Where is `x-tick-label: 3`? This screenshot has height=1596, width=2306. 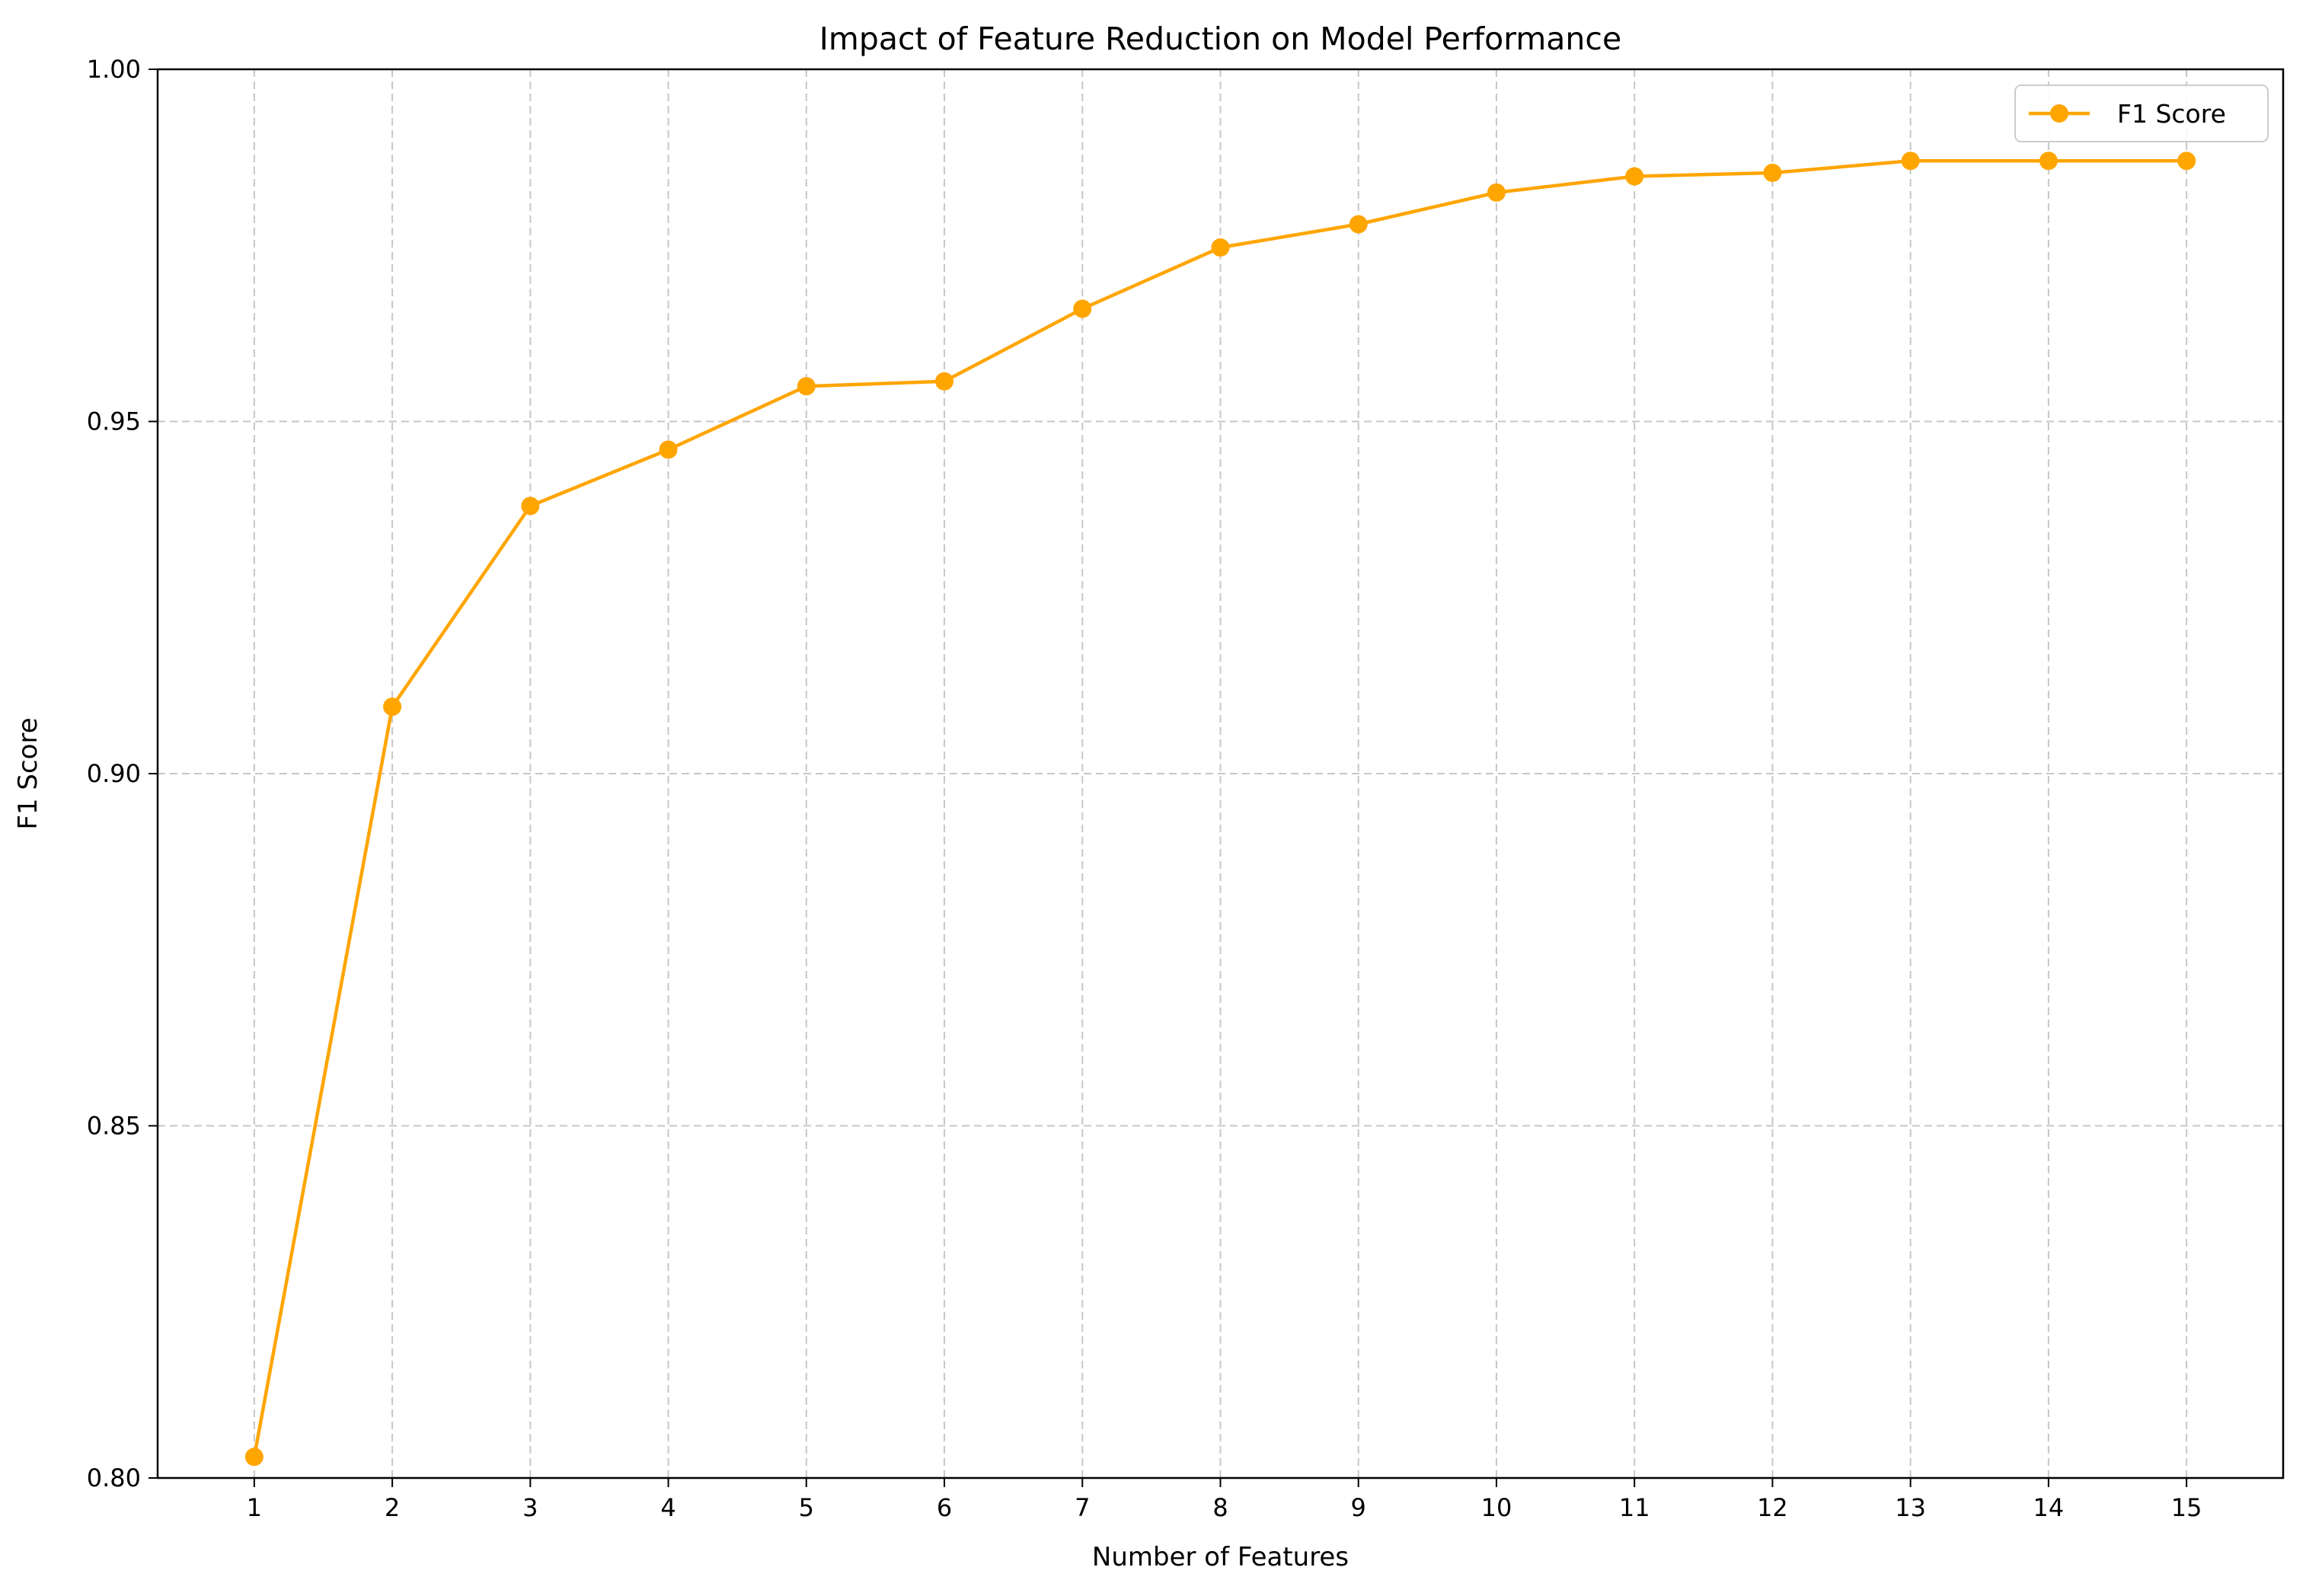 x-tick-label: 3 is located at coordinates (530, 1507).